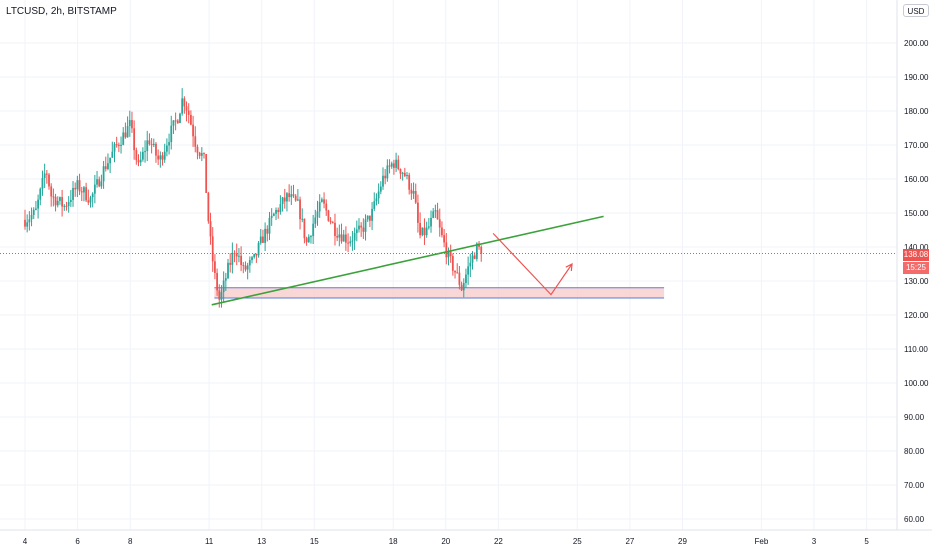  Describe the element at coordinates (314, 541) in the screenshot. I see `x-tick-label: 15` at that location.